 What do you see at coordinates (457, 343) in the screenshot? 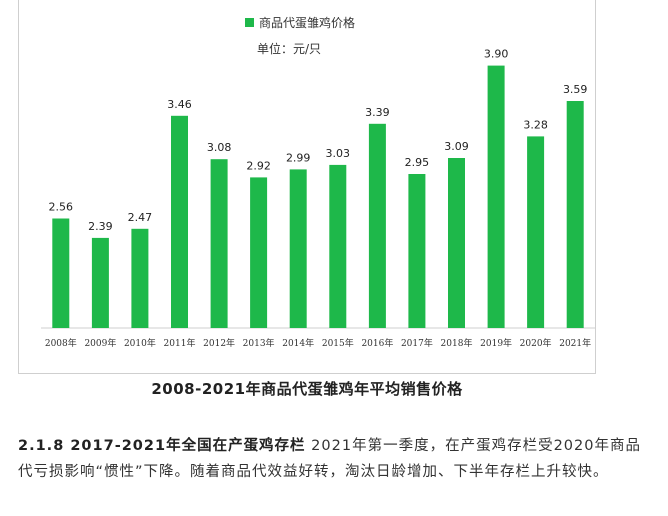
I see `x-tick-label-2018年: 2018年` at bounding box center [457, 343].